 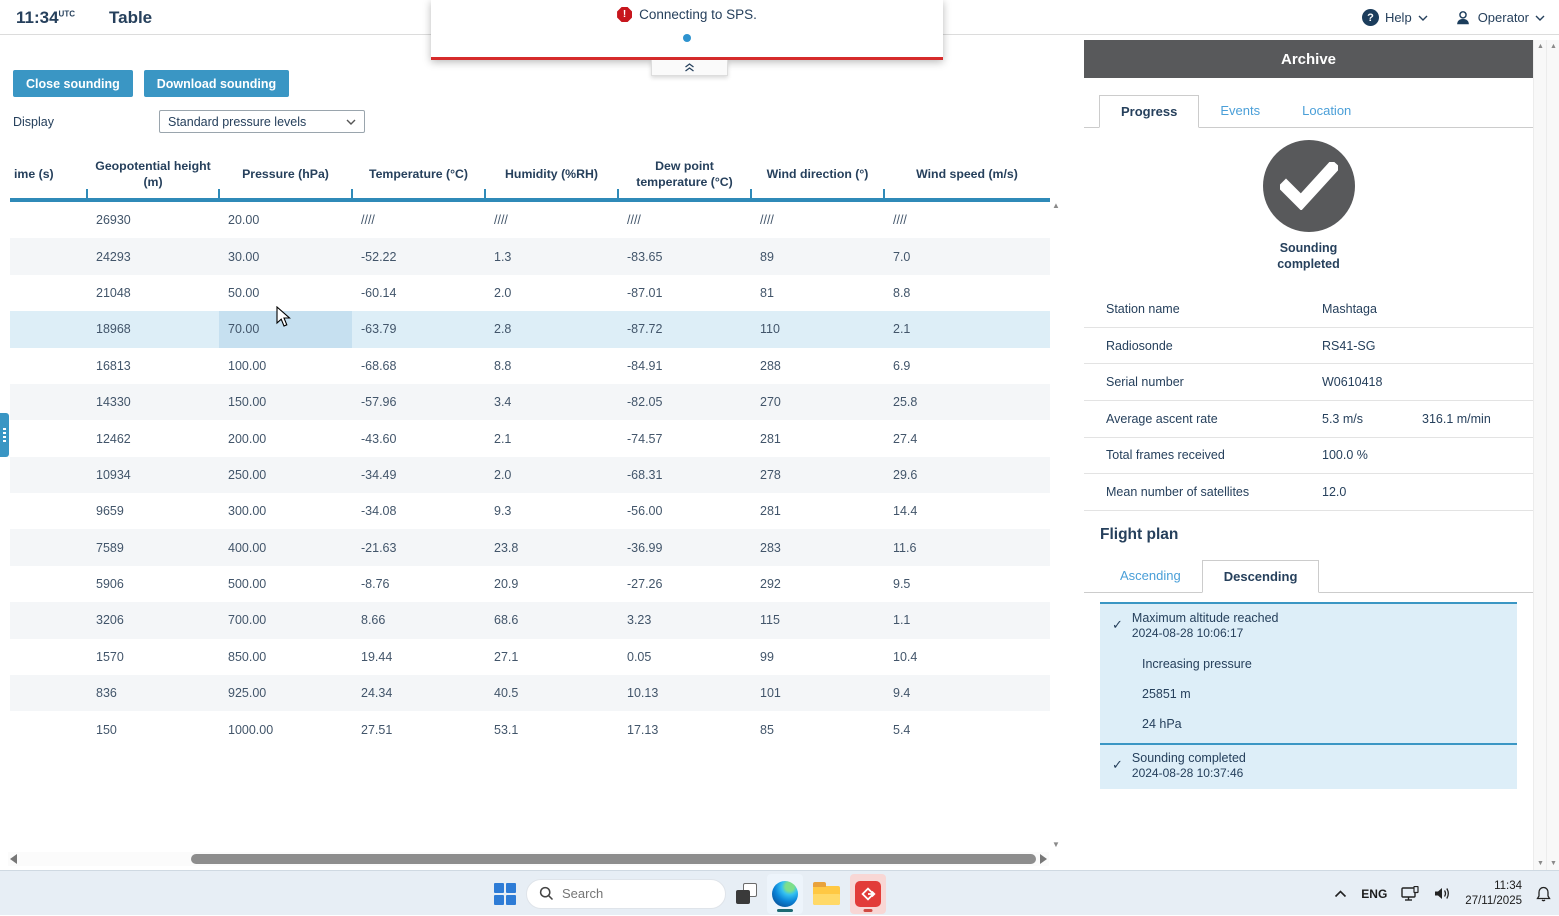 I want to click on table-row: 150 1000.00 27.51 53.1 17.13 85 5.4, so click(x=530, y=729).